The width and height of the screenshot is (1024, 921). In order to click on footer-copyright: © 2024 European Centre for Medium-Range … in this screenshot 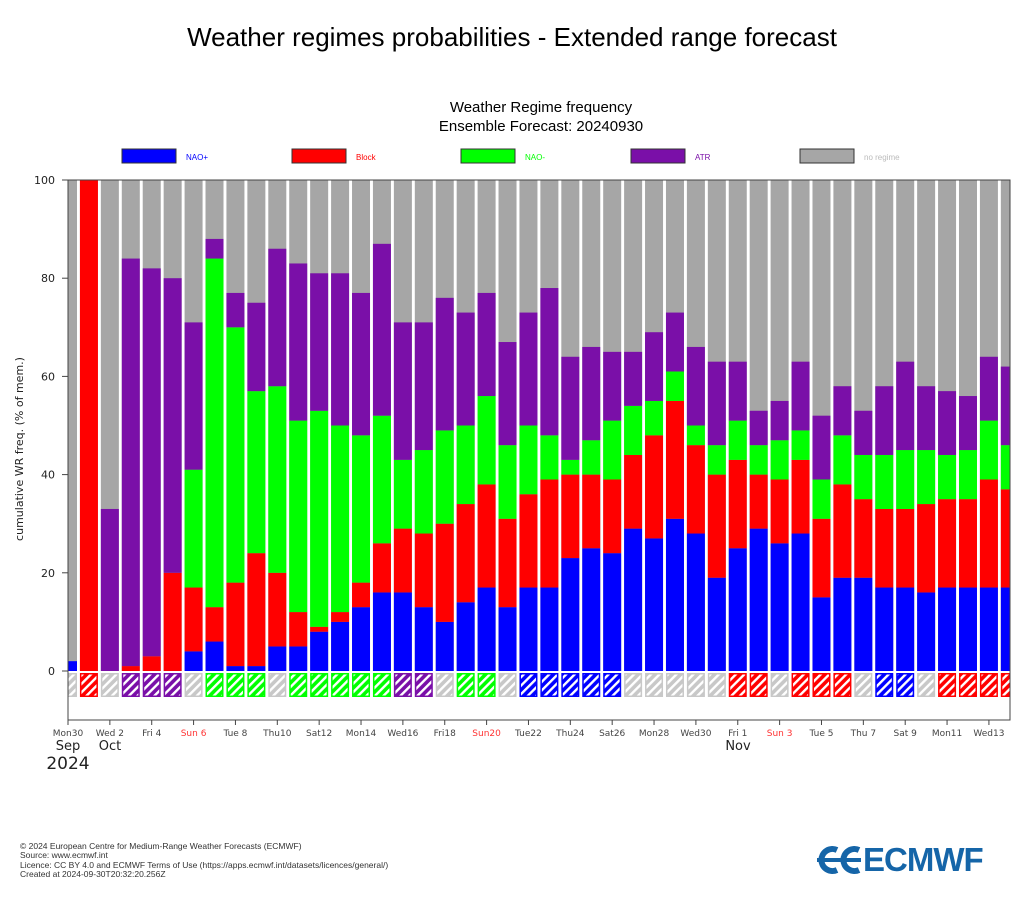, I will do `click(161, 846)`.